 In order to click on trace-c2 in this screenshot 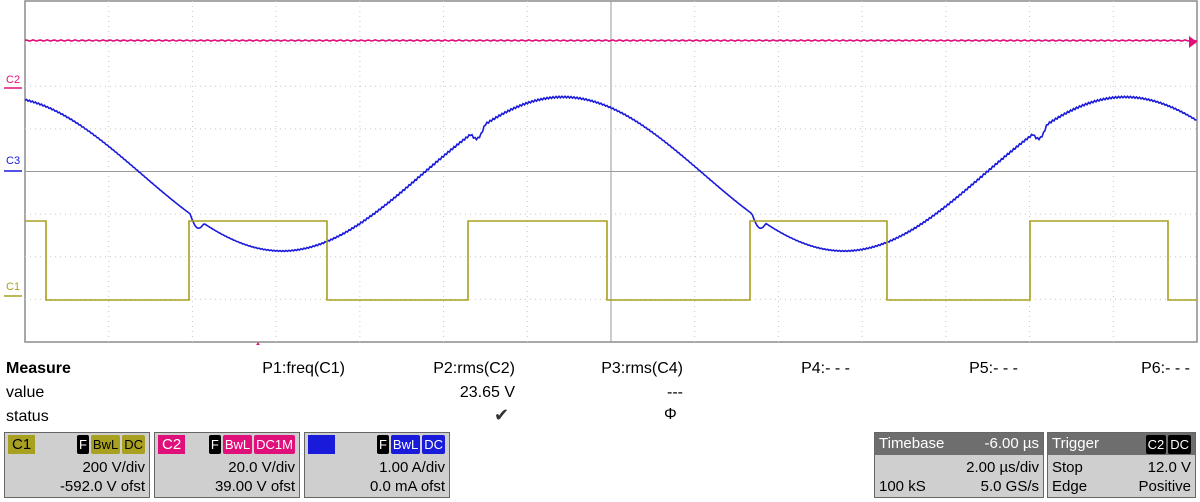, I will do `click(611, 40)`.